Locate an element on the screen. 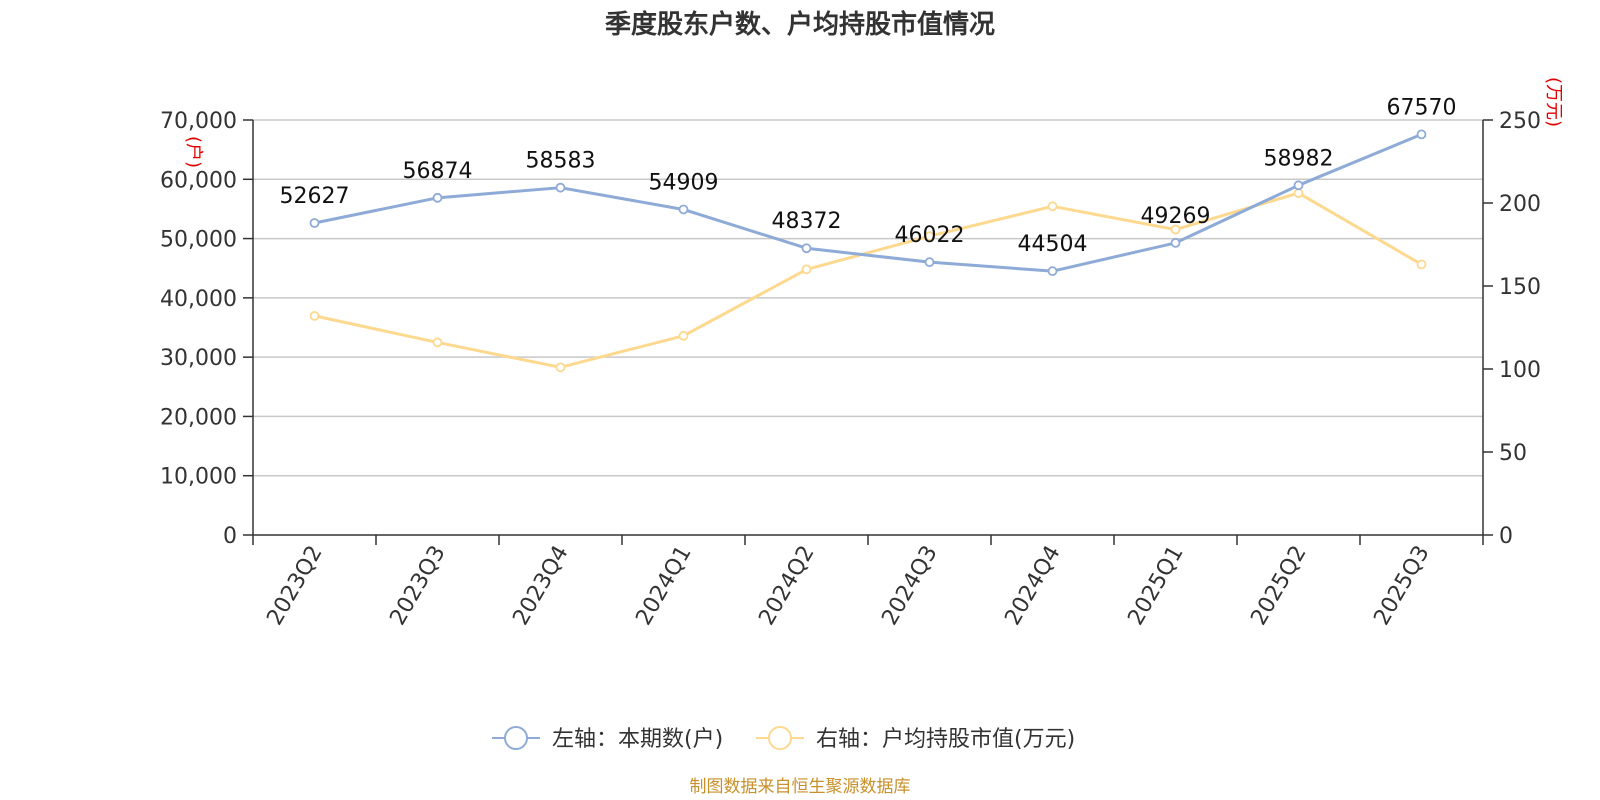 Image resolution: width=1600 pixels, height=800 pixels. data-label: 52627 is located at coordinates (315, 196).